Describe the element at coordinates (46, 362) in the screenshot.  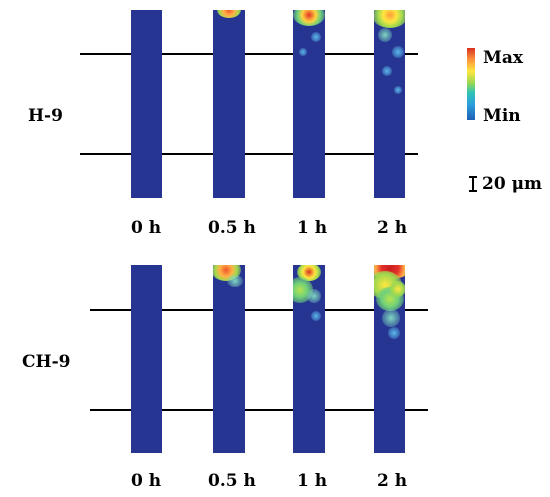
I see `sample-label-bottom: CH-9` at that location.